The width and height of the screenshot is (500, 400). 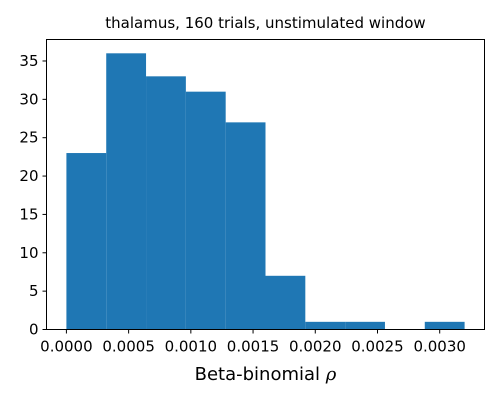 What do you see at coordinates (315, 347) in the screenshot?
I see `x-tick-label: 0.0020` at bounding box center [315, 347].